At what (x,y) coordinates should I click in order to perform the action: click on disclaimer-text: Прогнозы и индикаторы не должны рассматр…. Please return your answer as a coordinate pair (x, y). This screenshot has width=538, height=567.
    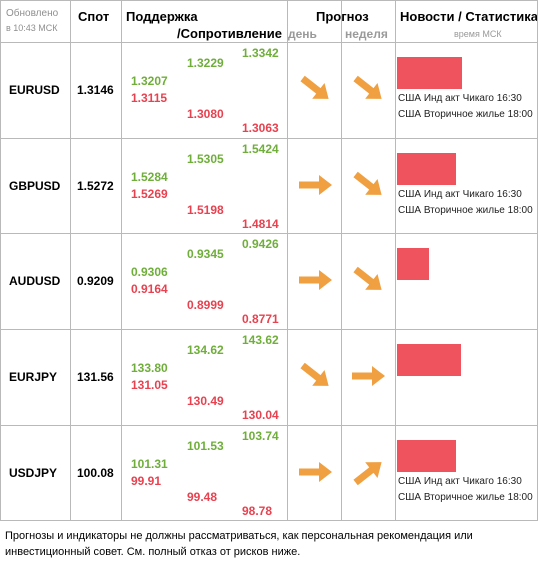
    Looking at the image, I should click on (239, 544).